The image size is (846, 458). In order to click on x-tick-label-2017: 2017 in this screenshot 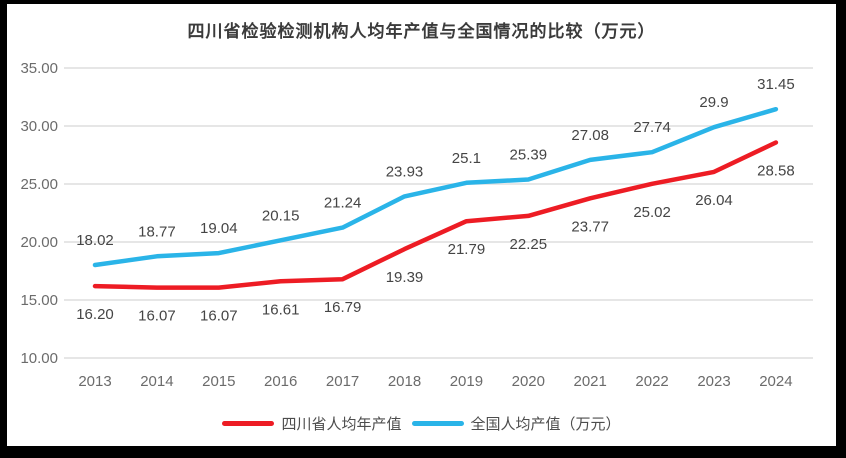, I will do `click(342, 381)`.